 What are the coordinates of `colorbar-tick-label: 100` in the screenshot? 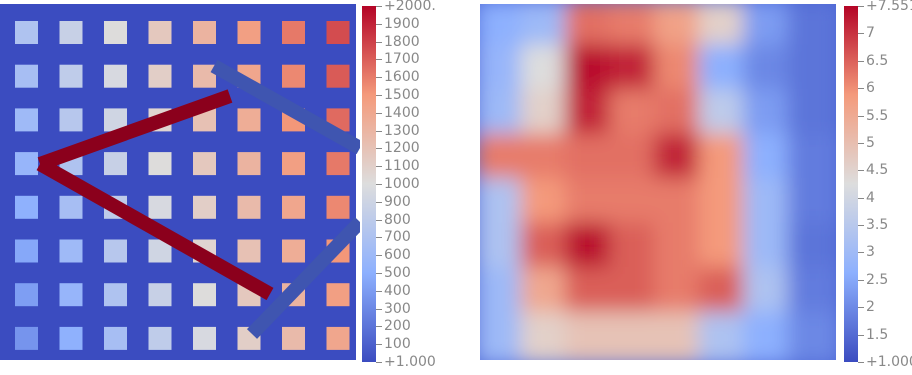 It's located at (397, 344).